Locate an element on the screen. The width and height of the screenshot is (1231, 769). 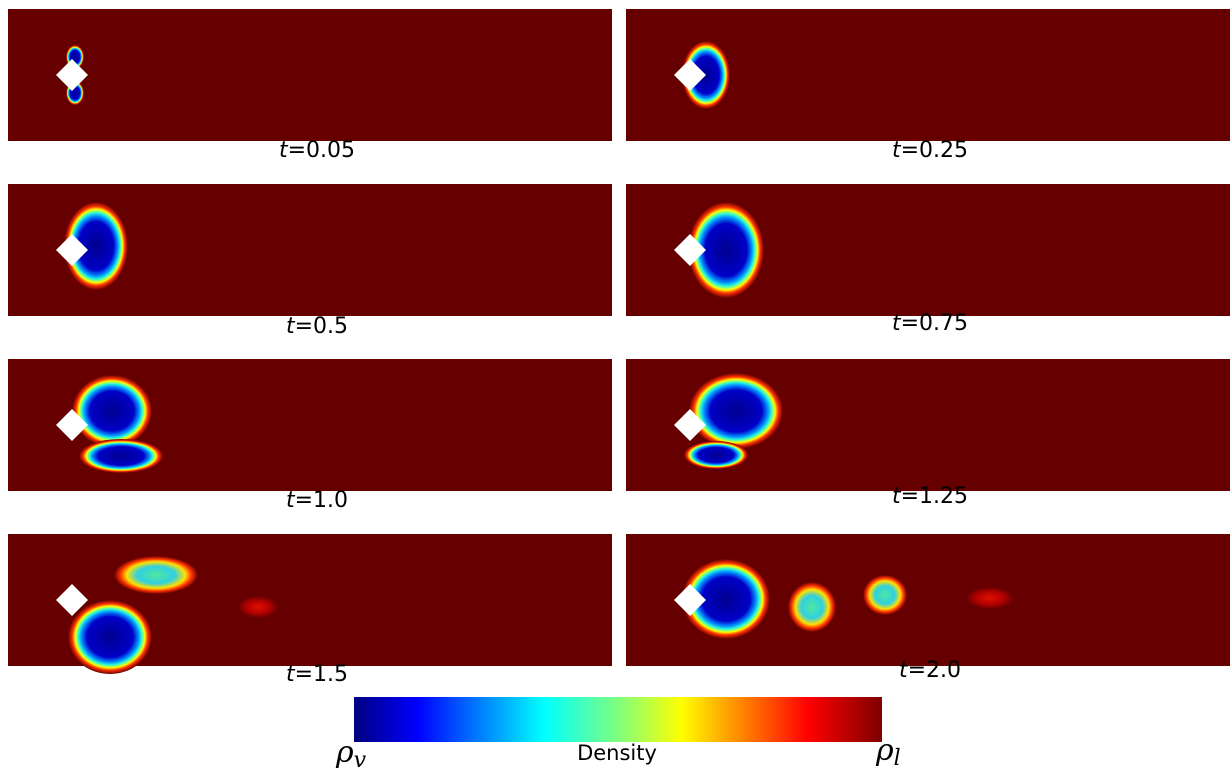
time-value: =1.5 is located at coordinates (321, 674).